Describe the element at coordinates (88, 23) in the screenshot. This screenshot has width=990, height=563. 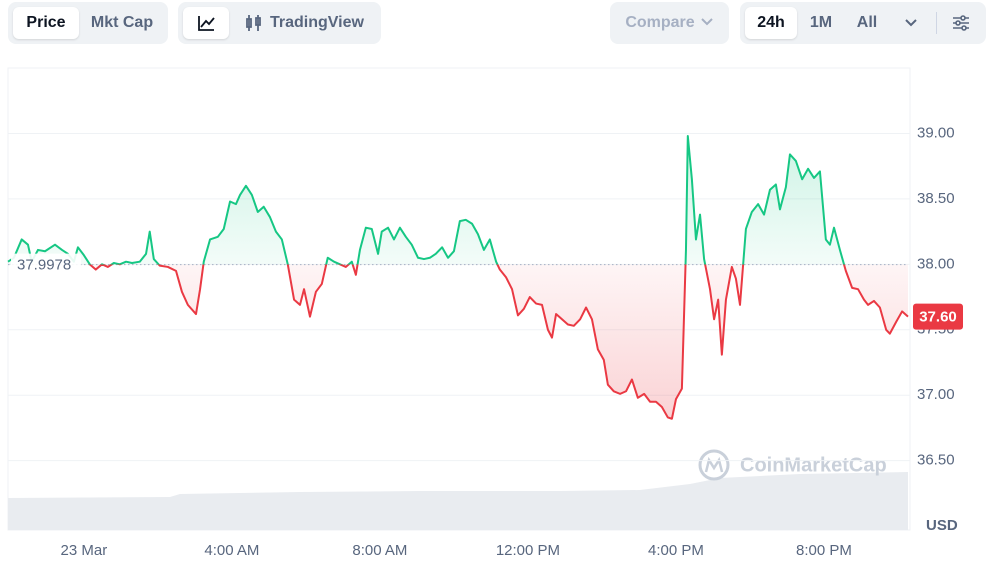
I see `view-toggle: Price Mkt Cap` at that location.